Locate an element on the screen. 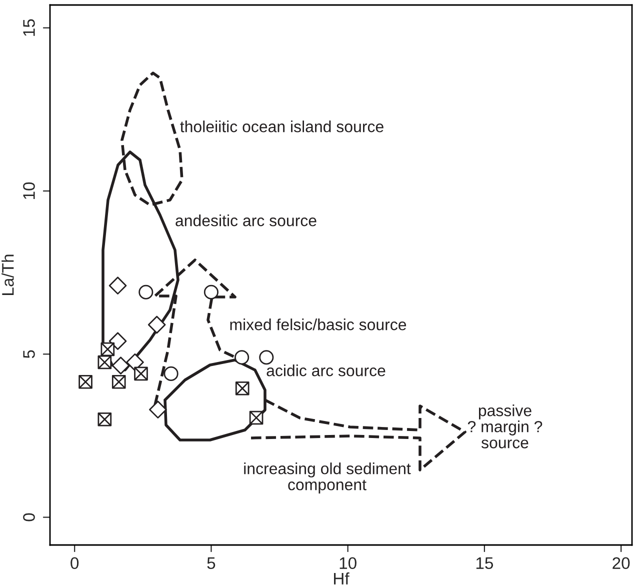 The width and height of the screenshot is (642, 585). annotation: increasing old sediment component is located at coordinates (327, 478).